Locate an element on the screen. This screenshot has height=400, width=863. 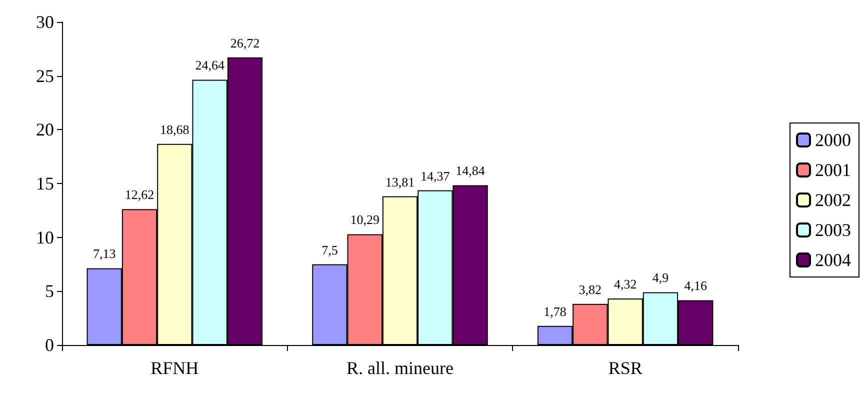
data-label: 1,78 is located at coordinates (555, 311).